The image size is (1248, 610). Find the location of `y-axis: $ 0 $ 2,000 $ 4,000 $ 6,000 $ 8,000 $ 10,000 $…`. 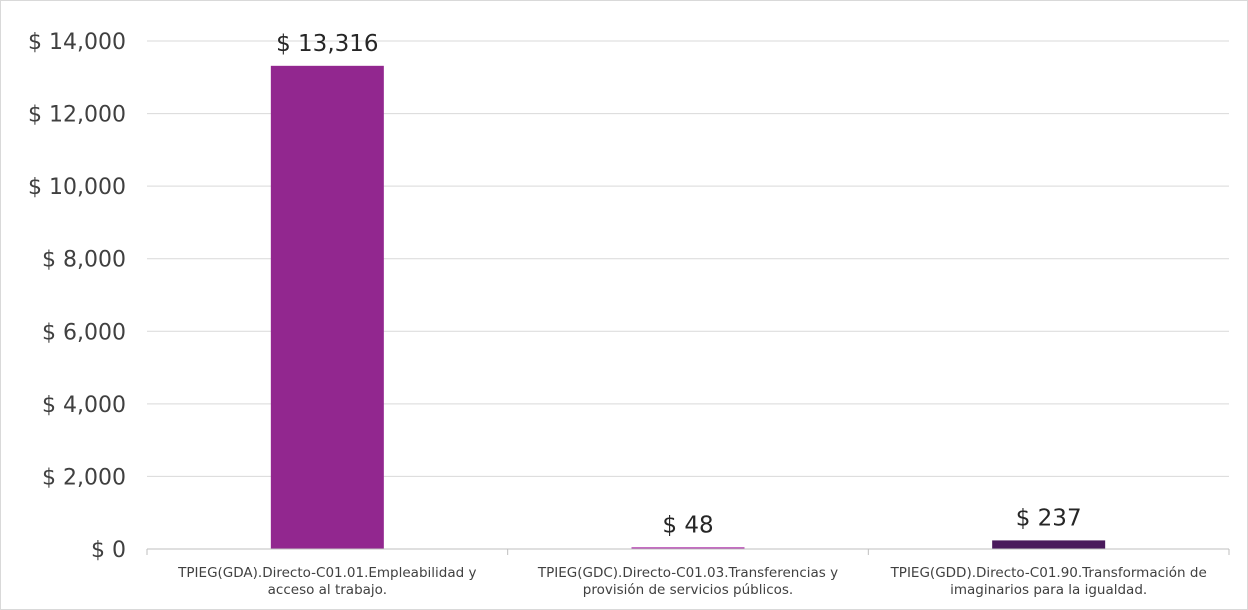

y-axis: $ 0 $ 2,000 $ 4,000 $ 6,000 $ 8,000 $ 10,000 $… is located at coordinates (77, 296).